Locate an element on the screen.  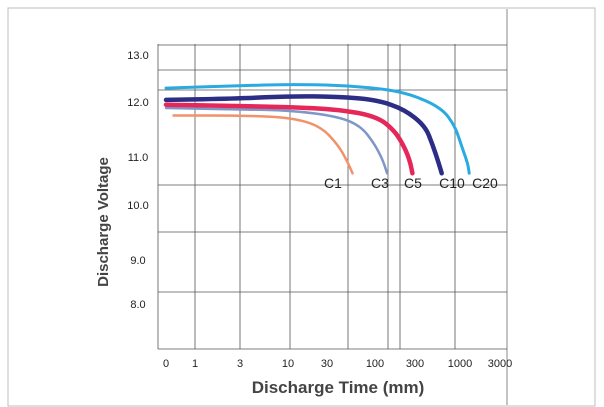
x-tick-label: 30 is located at coordinates (327, 364).